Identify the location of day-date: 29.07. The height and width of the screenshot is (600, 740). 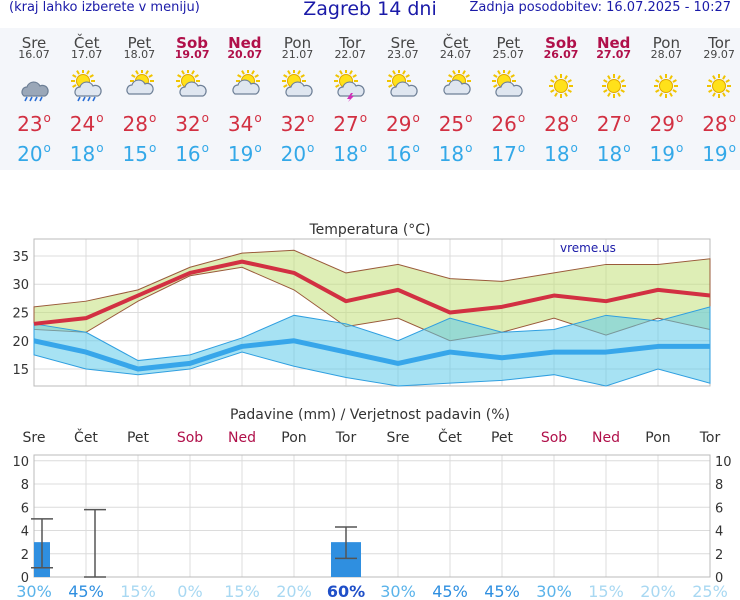
(719, 54).